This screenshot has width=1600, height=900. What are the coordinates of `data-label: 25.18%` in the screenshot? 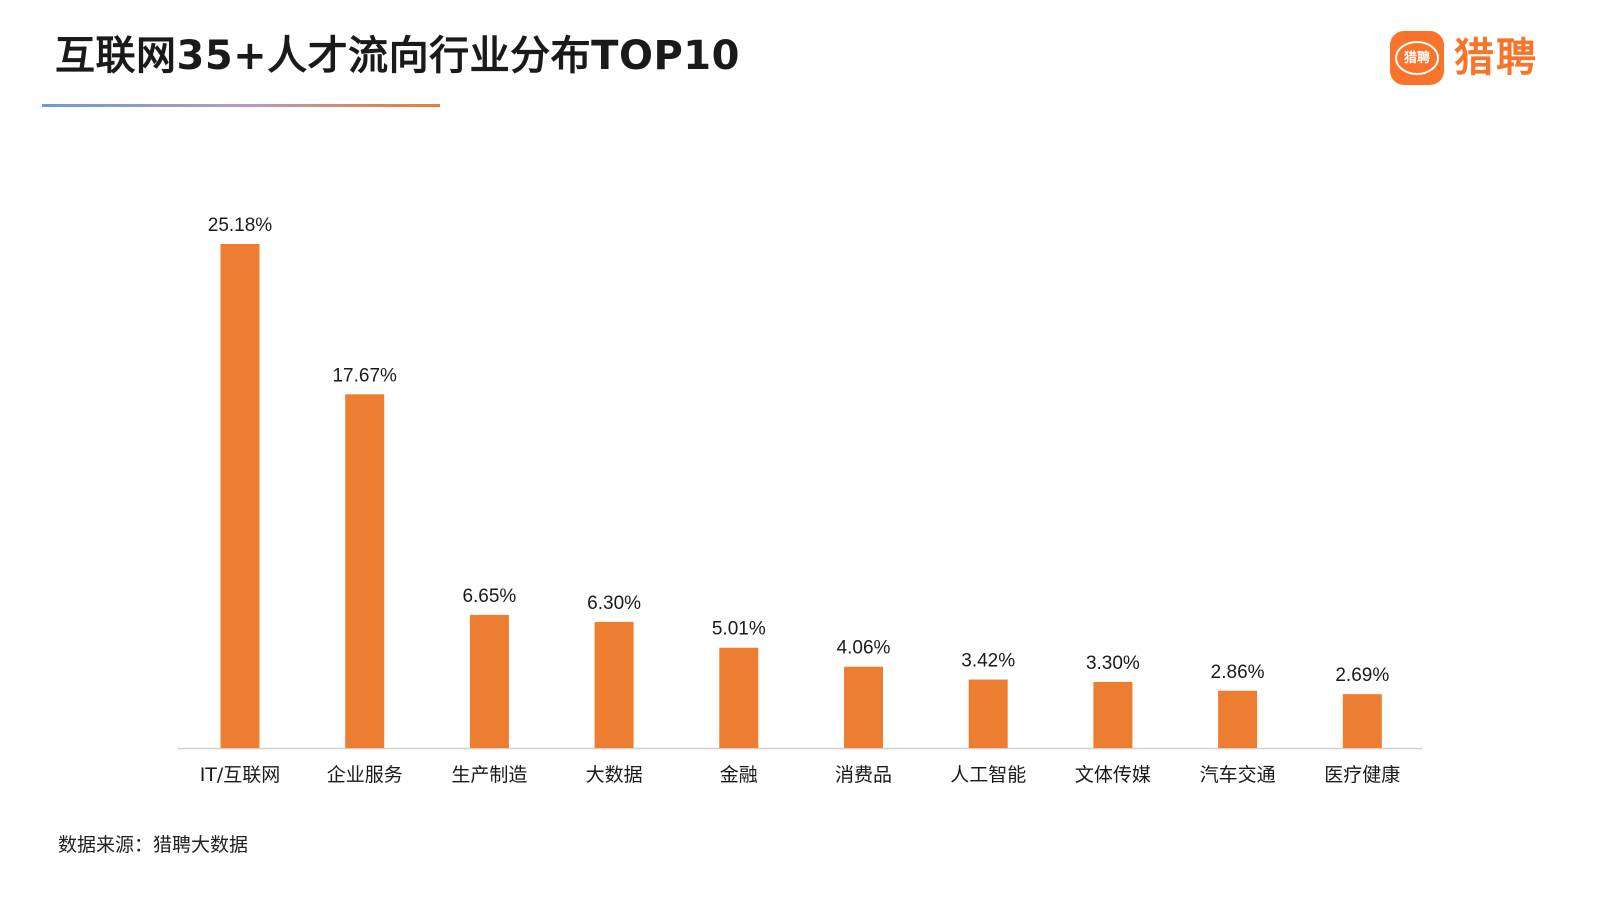 It's located at (240, 225).